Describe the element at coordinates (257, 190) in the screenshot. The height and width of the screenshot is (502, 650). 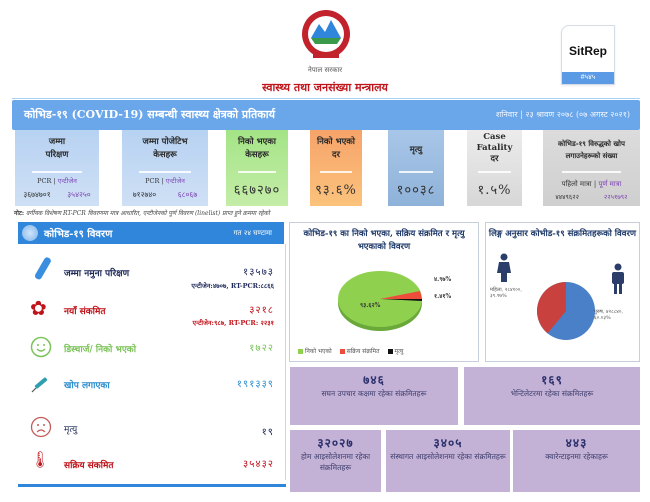
I see `card-value: ६६७२७०` at that location.